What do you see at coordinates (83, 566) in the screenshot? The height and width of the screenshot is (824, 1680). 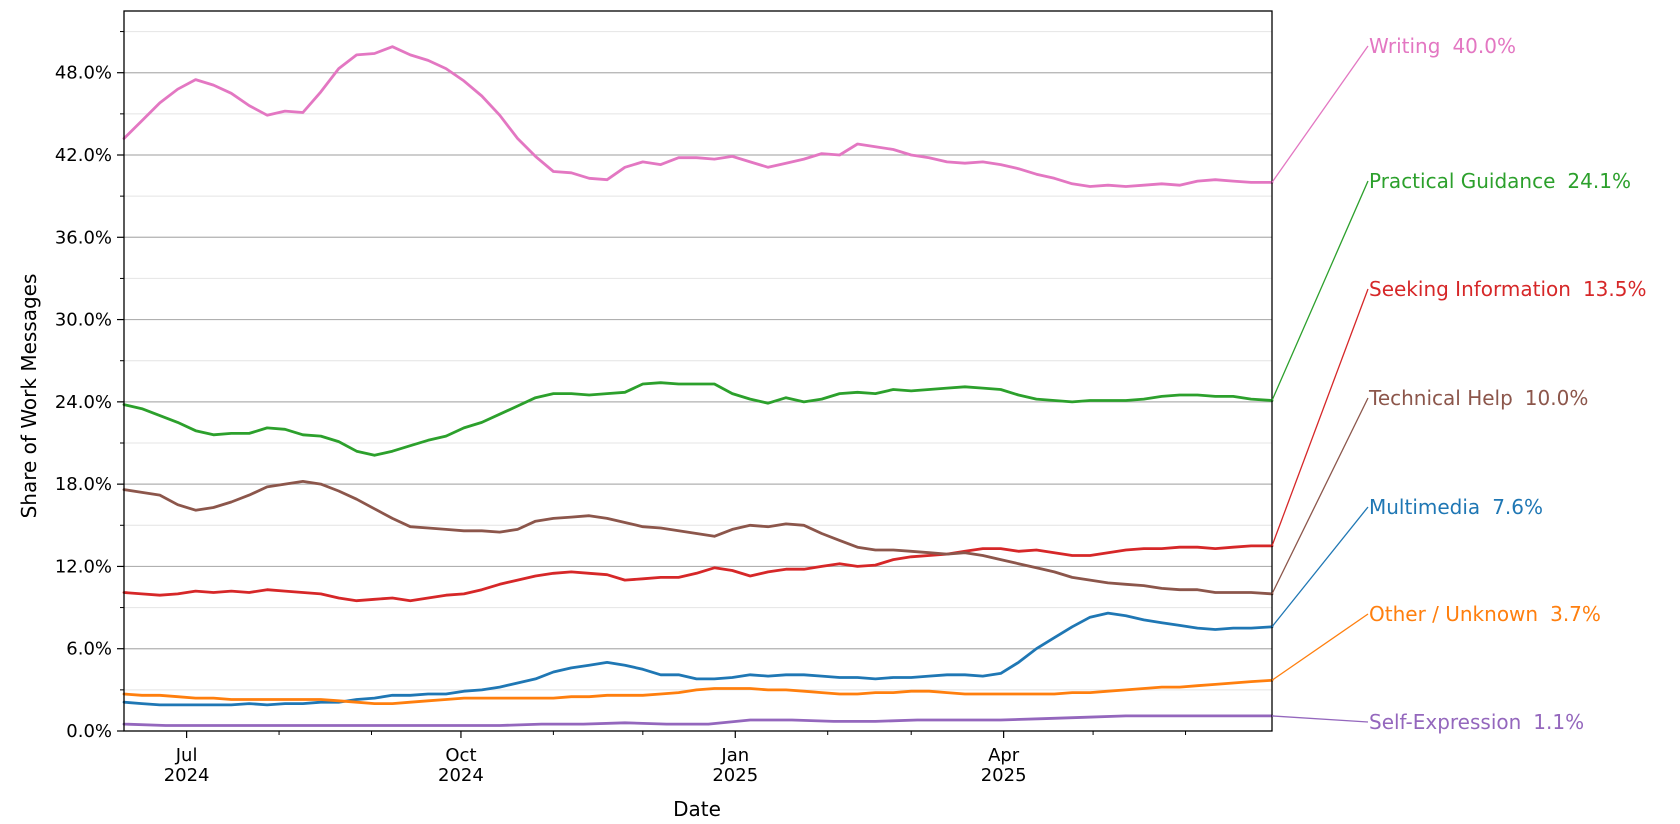 I see `y-tick-label: 12.0%` at bounding box center [83, 566].